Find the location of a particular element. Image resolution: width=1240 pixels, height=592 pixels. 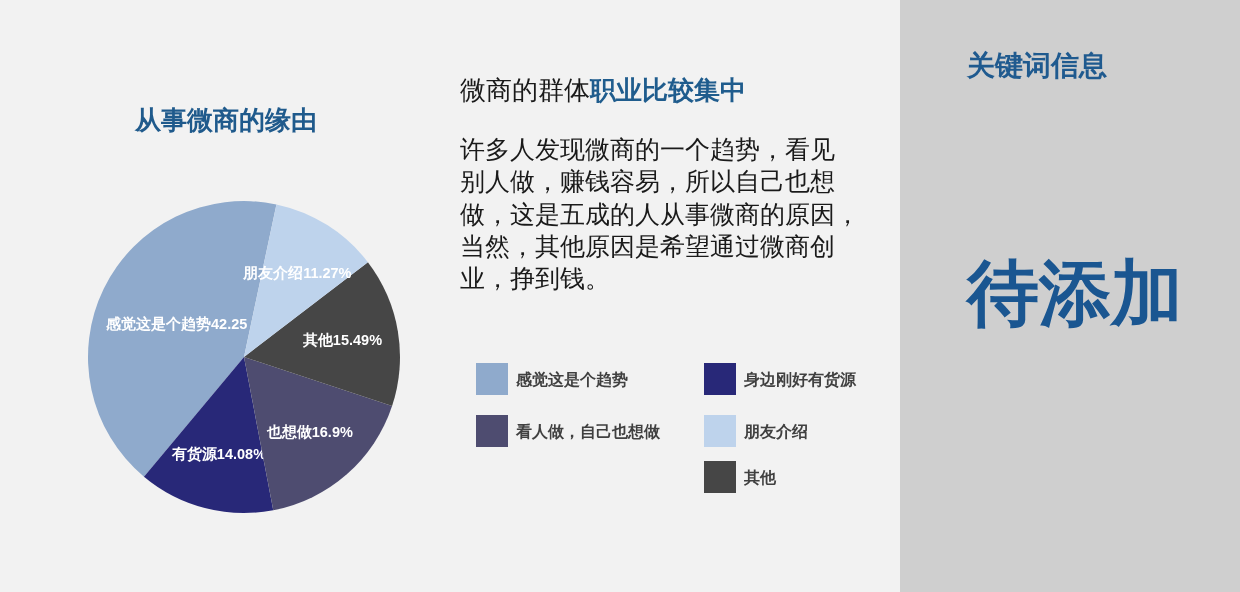

data-label: 感觉这是个趋势42.25 is located at coordinates (176, 324).